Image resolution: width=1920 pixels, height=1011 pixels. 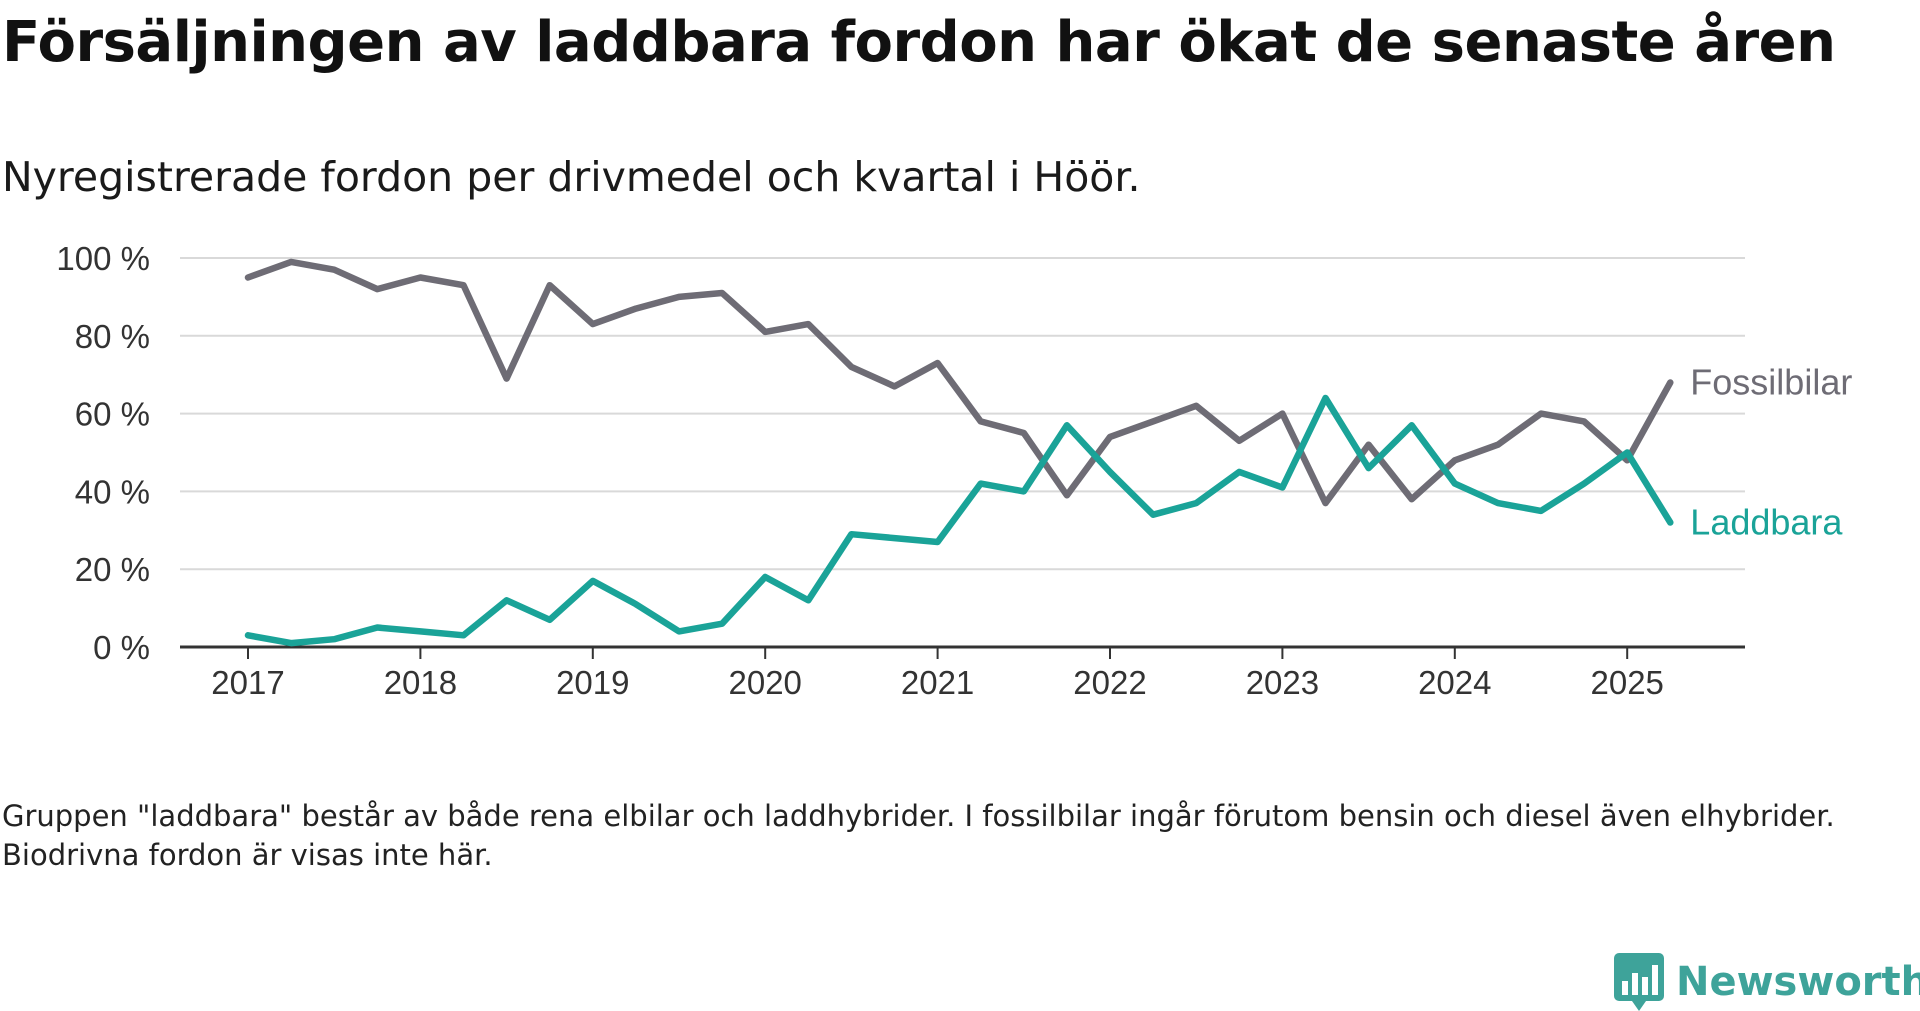 I want to click on x-tick-label: 2019, so click(x=592, y=682).